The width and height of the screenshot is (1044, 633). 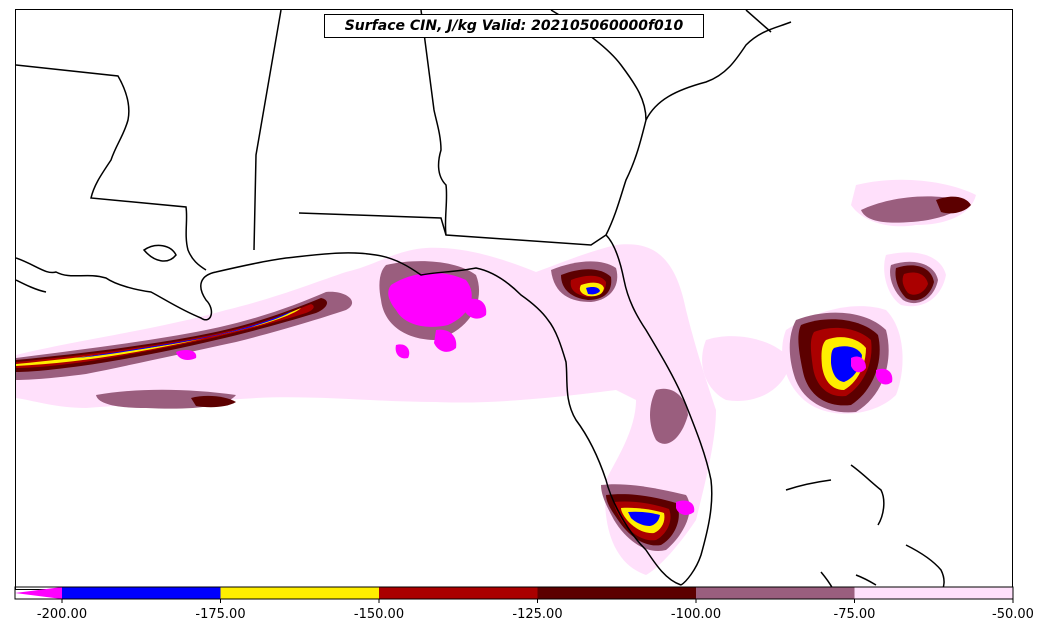 I want to click on colorbar-tick-label: -175.00, so click(x=220, y=614).